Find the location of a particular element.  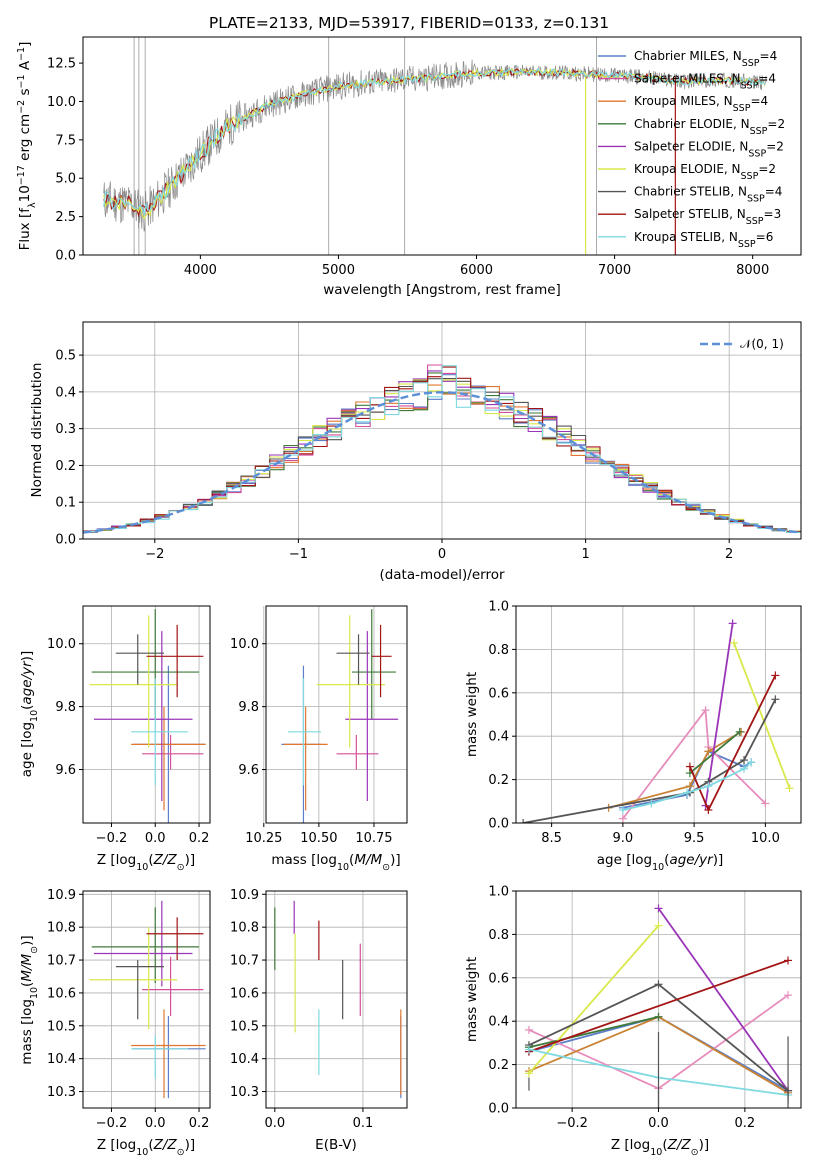

label-part: M/M is located at coordinates (27, 967).